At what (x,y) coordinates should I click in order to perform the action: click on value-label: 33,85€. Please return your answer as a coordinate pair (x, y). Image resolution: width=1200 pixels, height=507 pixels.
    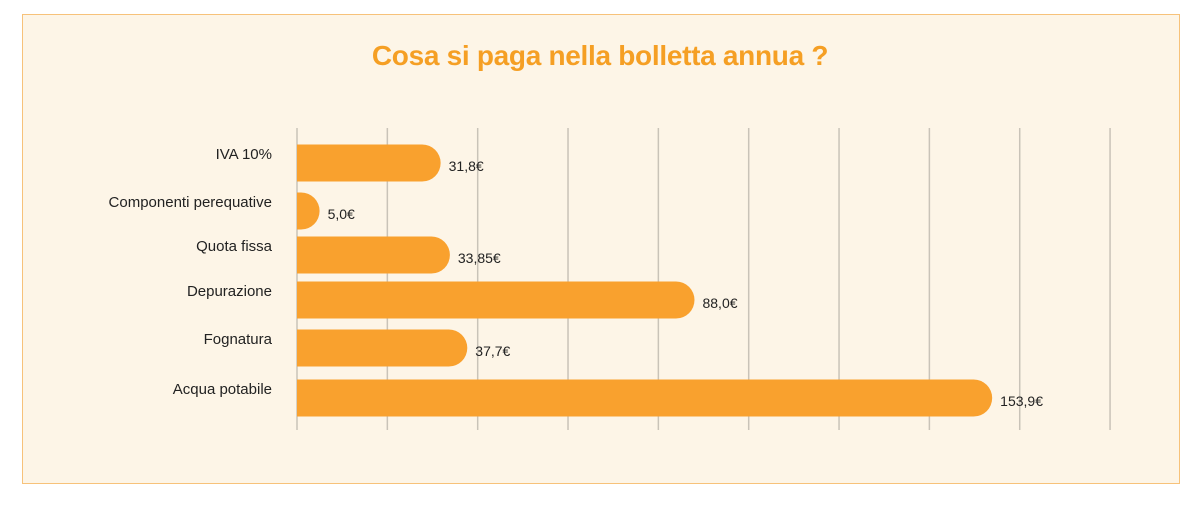
    Looking at the image, I should click on (479, 258).